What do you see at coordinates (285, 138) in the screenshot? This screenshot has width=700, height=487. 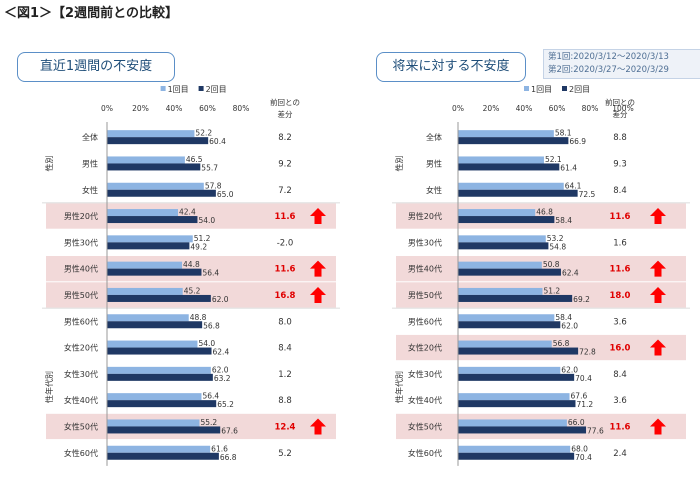 I see `diff-value: 8.2` at bounding box center [285, 138].